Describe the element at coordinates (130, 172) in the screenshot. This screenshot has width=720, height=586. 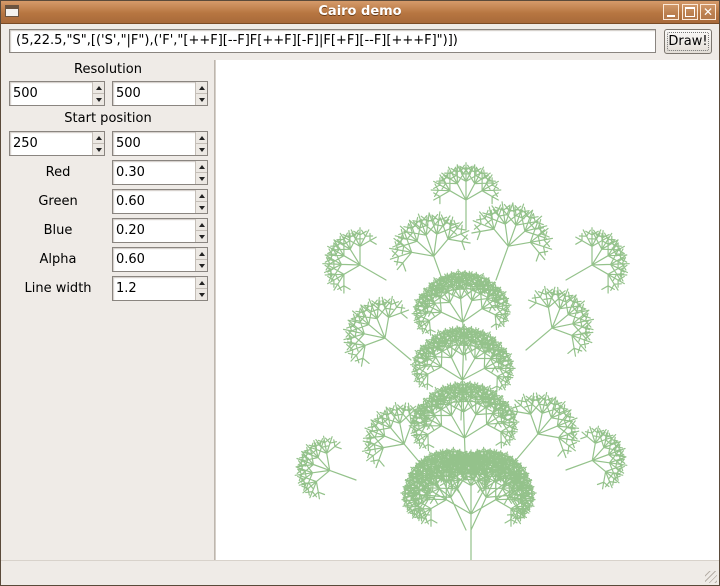
I see `red-value: 0.30` at that location.